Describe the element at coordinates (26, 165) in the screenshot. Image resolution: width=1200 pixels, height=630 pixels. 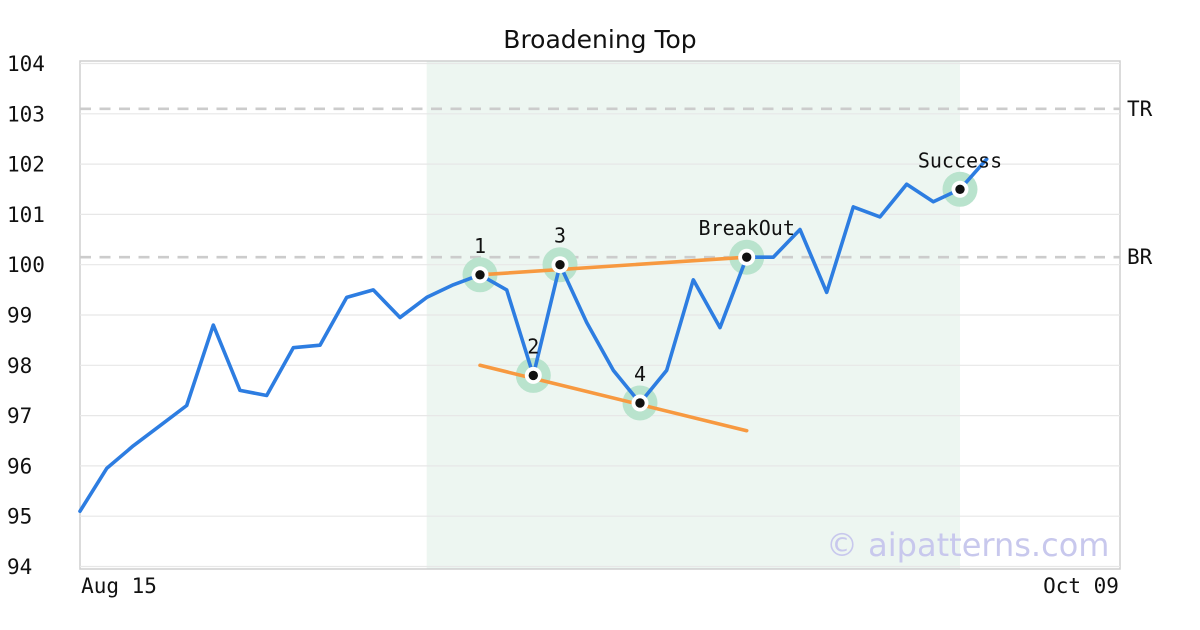
I see `y-tick-label: 102` at that location.